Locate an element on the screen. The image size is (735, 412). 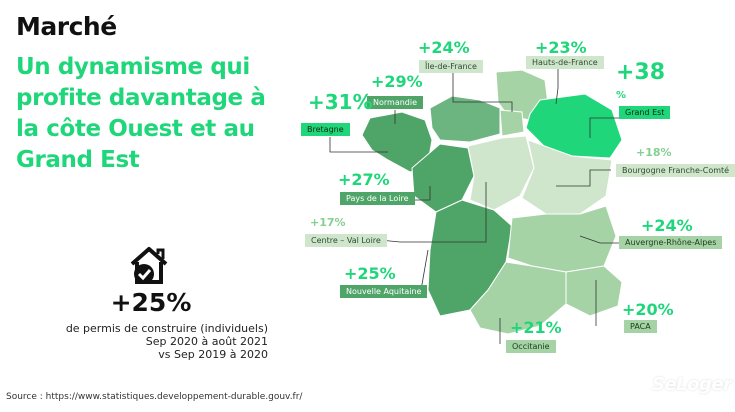
seloger-logo: SeLoger is located at coordinates (692, 384).